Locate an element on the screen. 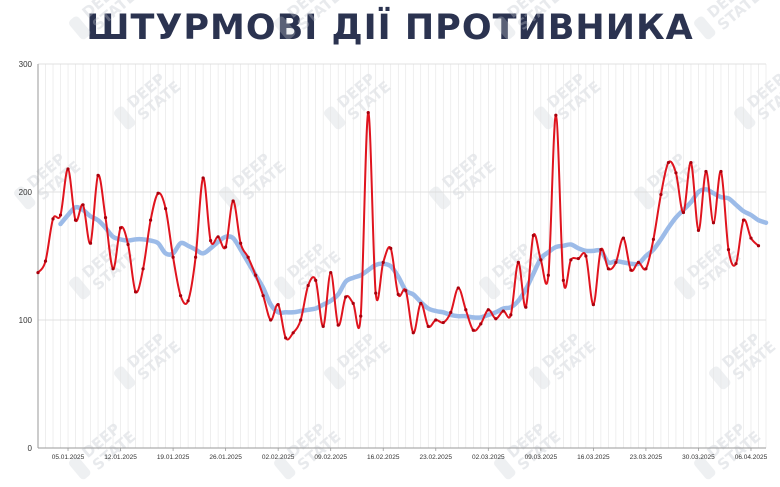 This screenshot has width=780, height=487. x-tick-label: 06.04.2025 is located at coordinates (751, 457).